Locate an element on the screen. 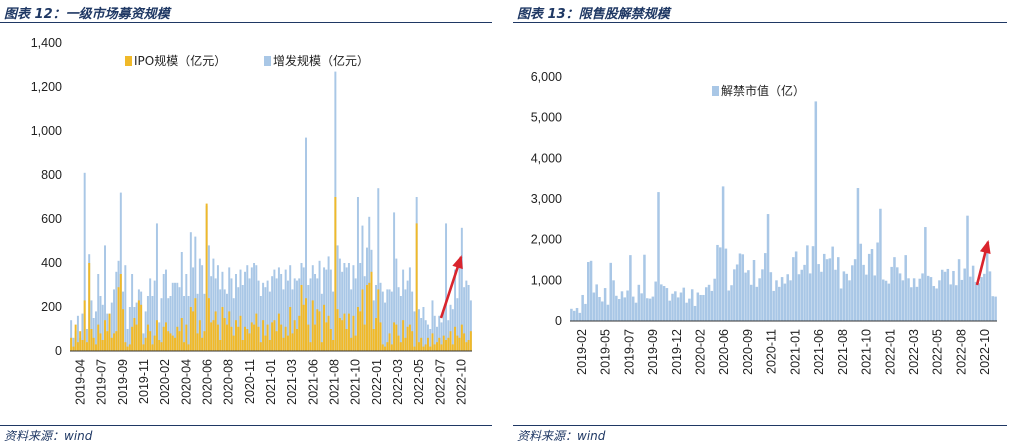 The image size is (1009, 448). legend-label: 解禁市值（亿） is located at coordinates (763, 90).